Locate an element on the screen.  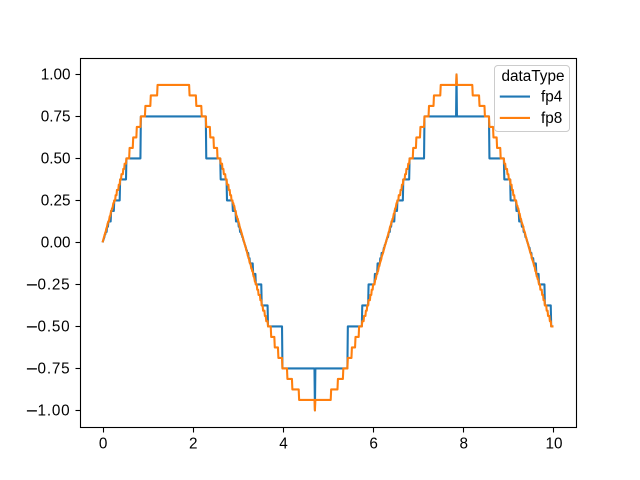
svg-text: 10 is located at coordinates (553, 444).